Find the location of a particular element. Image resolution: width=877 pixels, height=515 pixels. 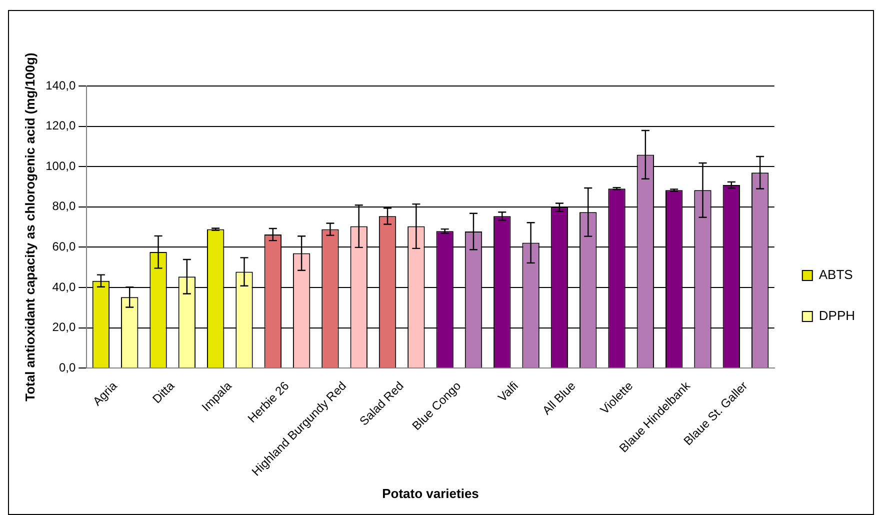

x-axis-title: Potato varieties is located at coordinates (430, 493).